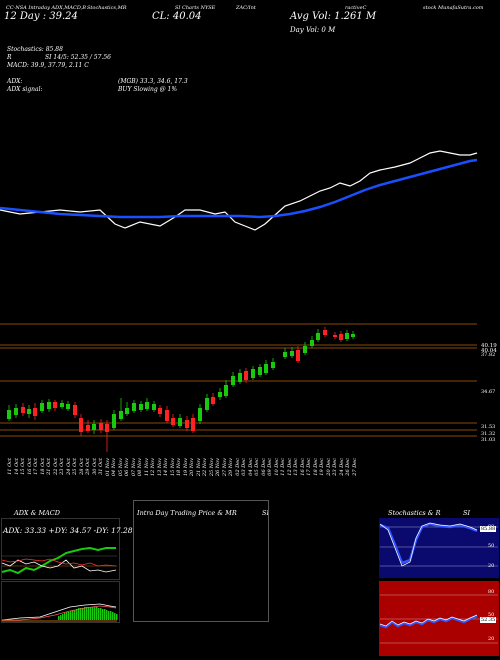 The width and height of the screenshot is (500, 660). Describe the element at coordinates (355, 467) in the screenshot. I see `date-label: 27 Dec` at that location.